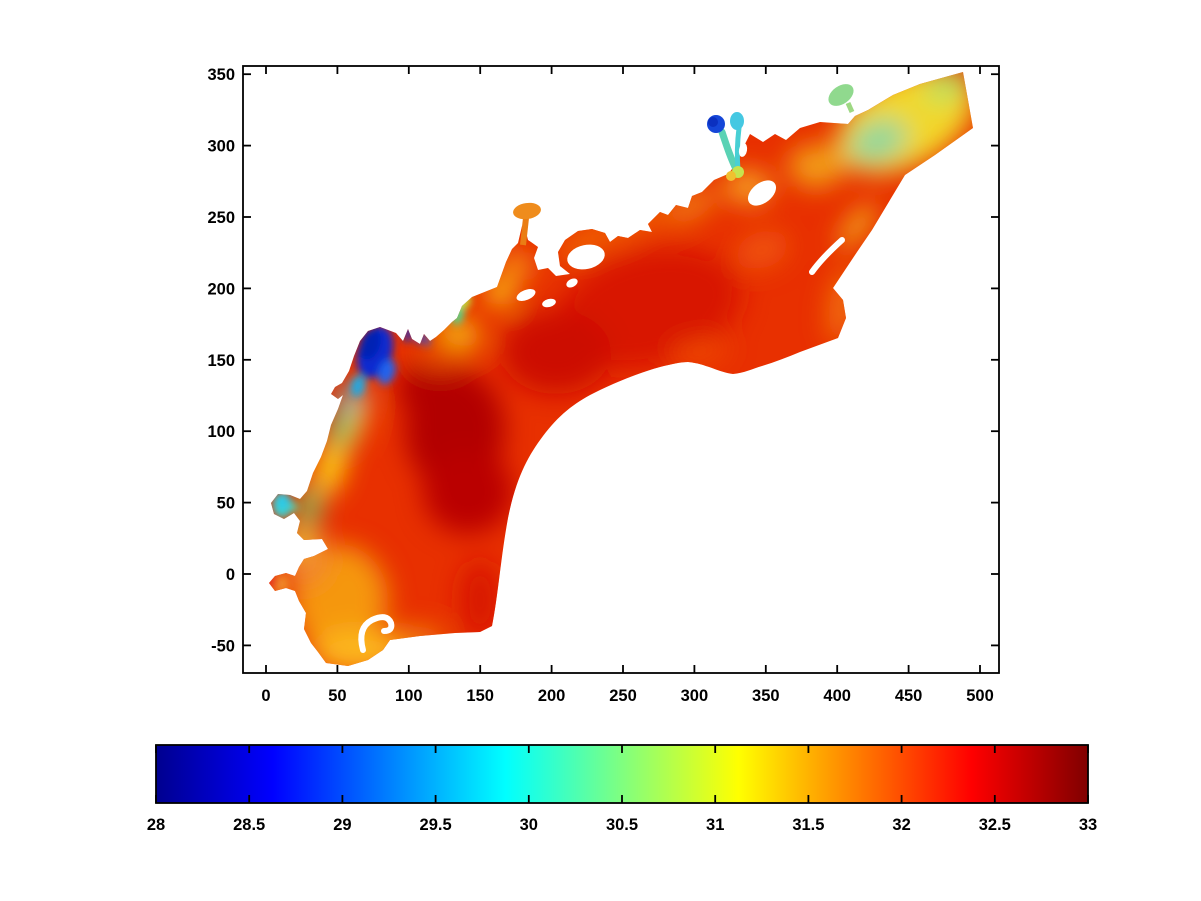 The width and height of the screenshot is (1201, 901). I want to click on colorbar-tick-label: 28, so click(156, 825).